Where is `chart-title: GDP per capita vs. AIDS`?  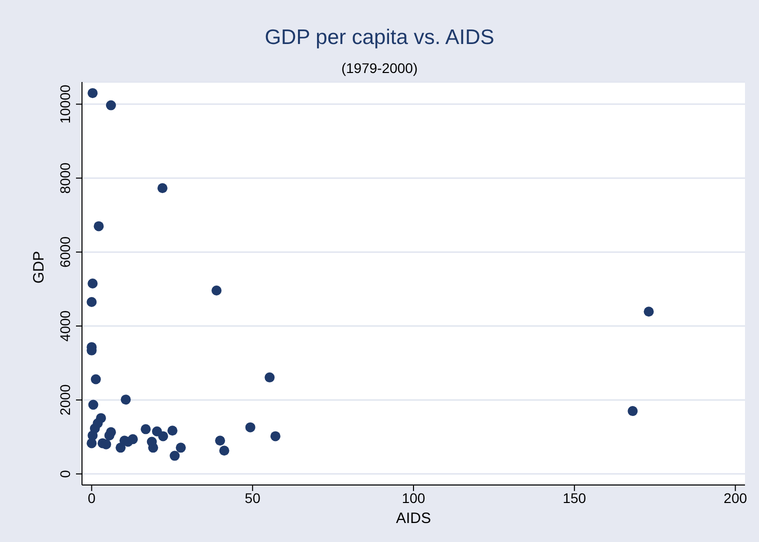
chart-title: GDP per capita vs. AIDS is located at coordinates (380, 38).